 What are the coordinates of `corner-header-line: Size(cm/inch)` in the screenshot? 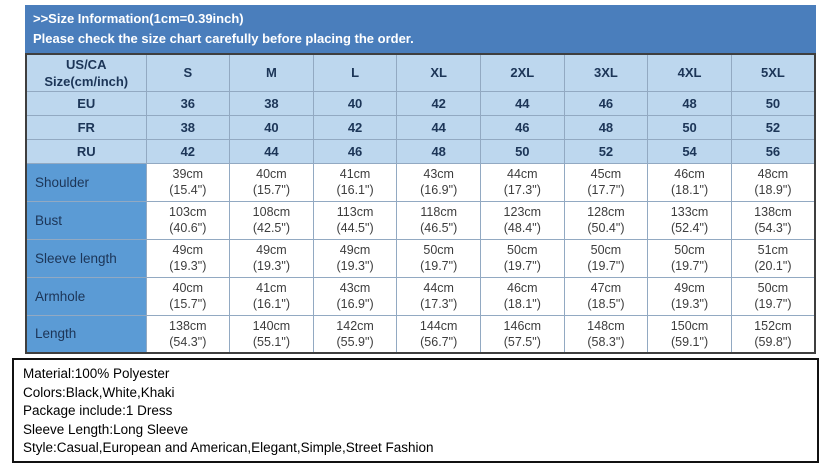 It's located at (86, 81).